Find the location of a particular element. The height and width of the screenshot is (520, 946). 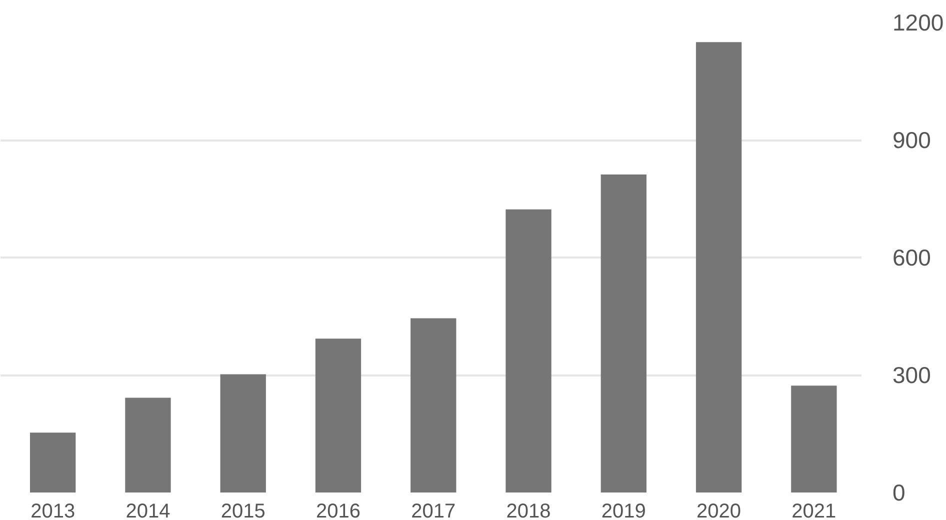

x-tick-label: 2021 is located at coordinates (814, 510).